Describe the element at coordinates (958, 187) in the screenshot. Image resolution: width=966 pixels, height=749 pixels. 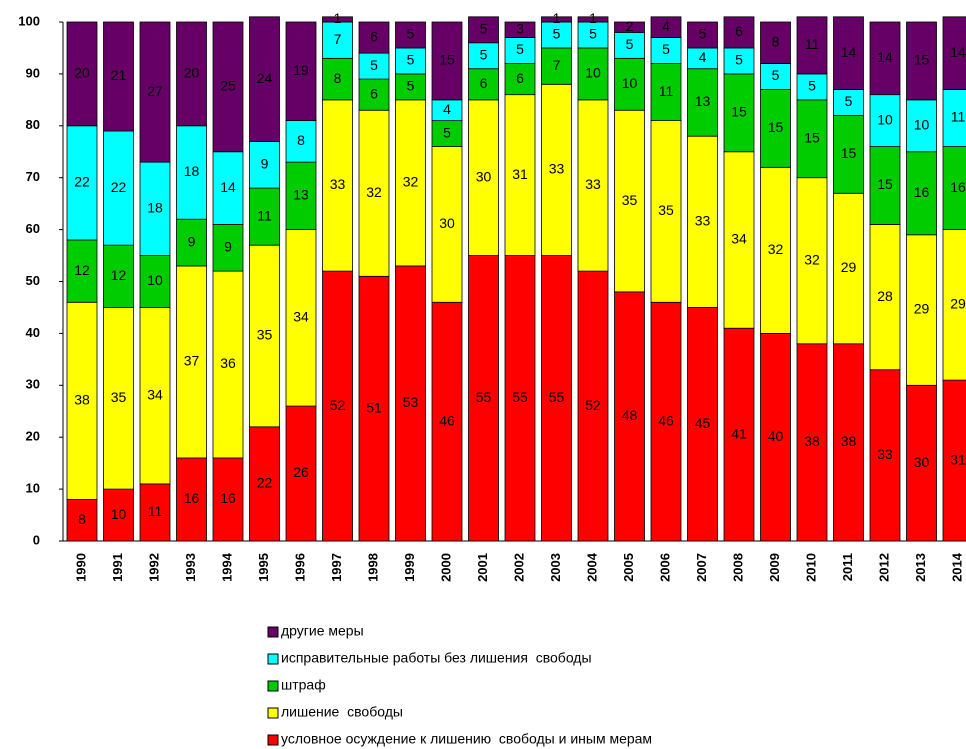
I see `data-label: 16` at that location.